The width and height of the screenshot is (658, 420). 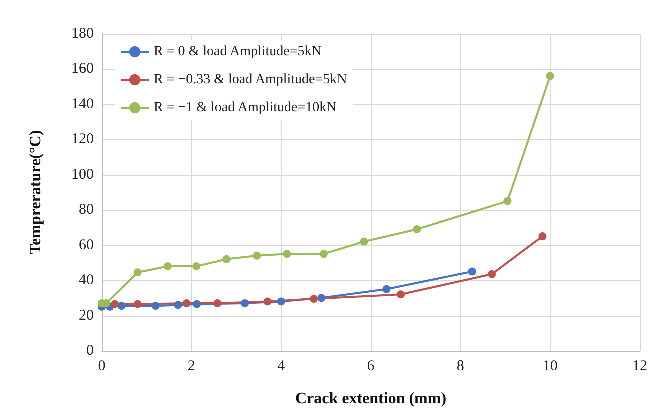 What do you see at coordinates (550, 366) in the screenshot?
I see `x-tick-label: 10` at bounding box center [550, 366].